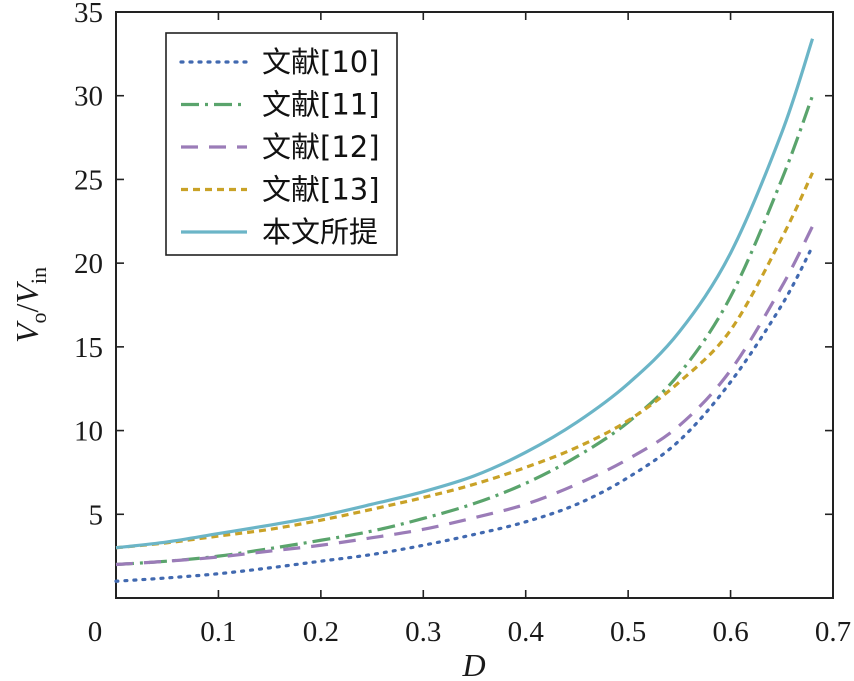 This screenshot has width=854, height=681. Describe the element at coordinates (27, 331) in the screenshot. I see `y-axis-title-v1: V` at that location.